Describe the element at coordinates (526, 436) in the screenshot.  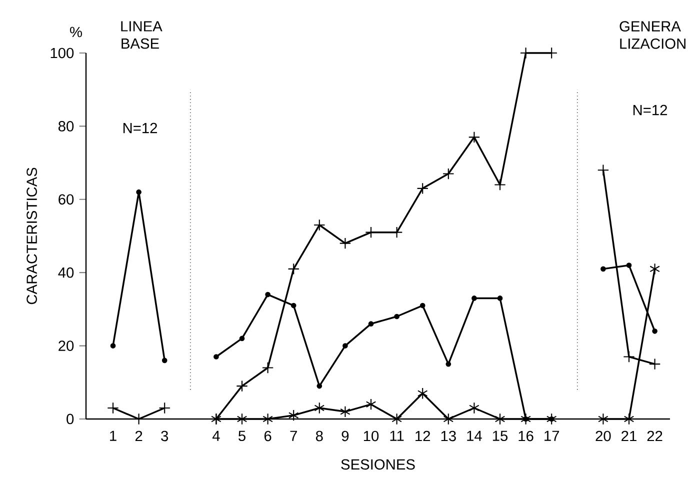
I see `x-tick-label: 16` at that location.